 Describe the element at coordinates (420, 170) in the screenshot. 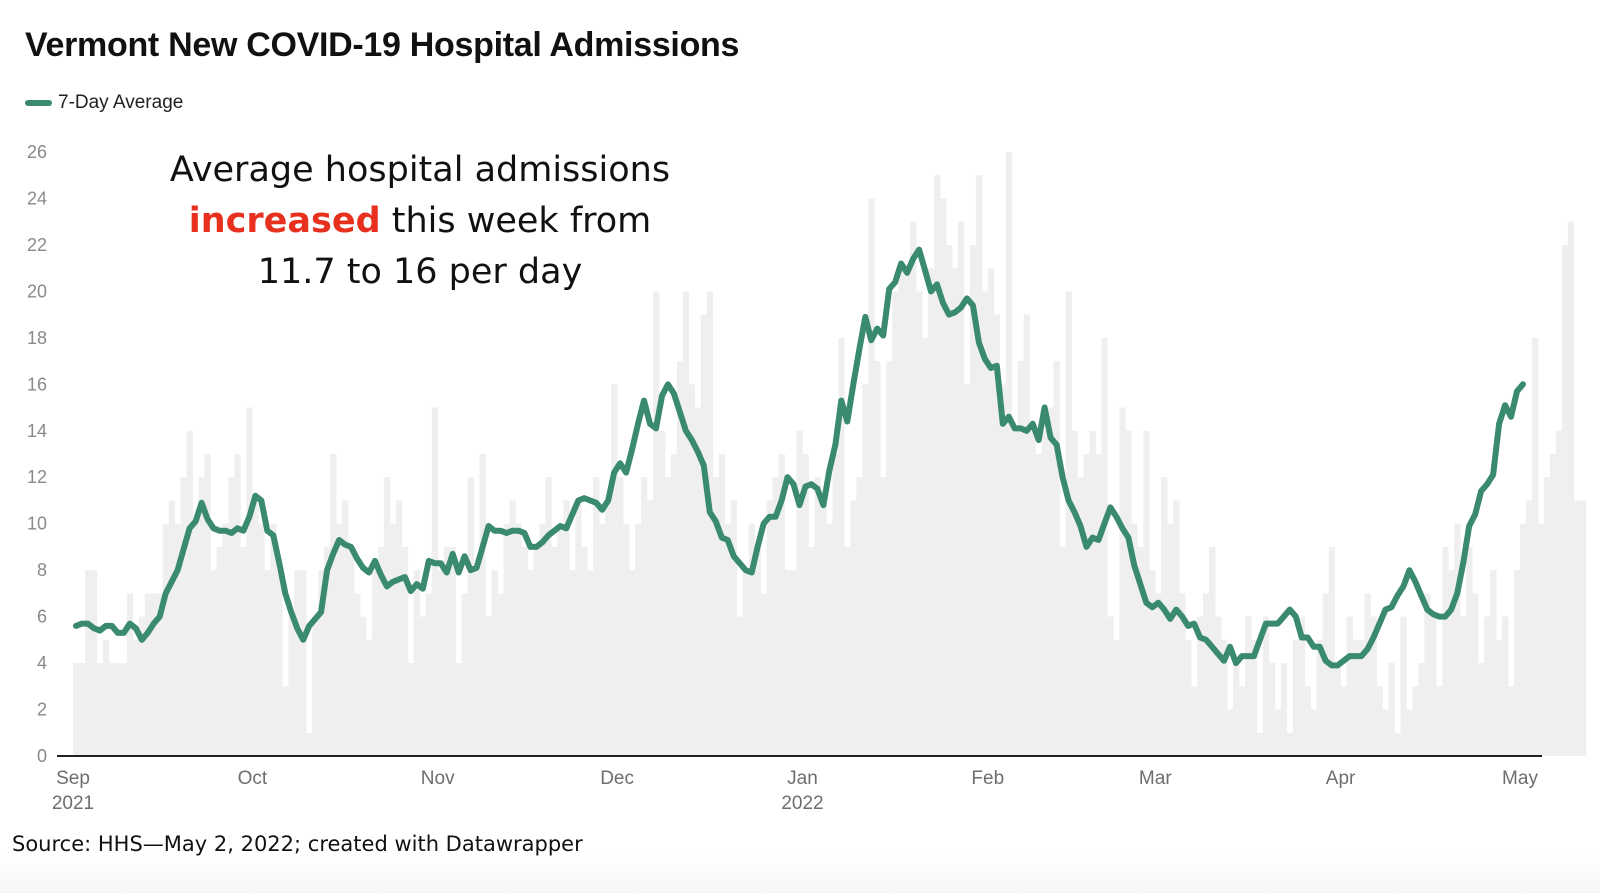

I see `annotation-line-1: Average hospital admissions` at that location.